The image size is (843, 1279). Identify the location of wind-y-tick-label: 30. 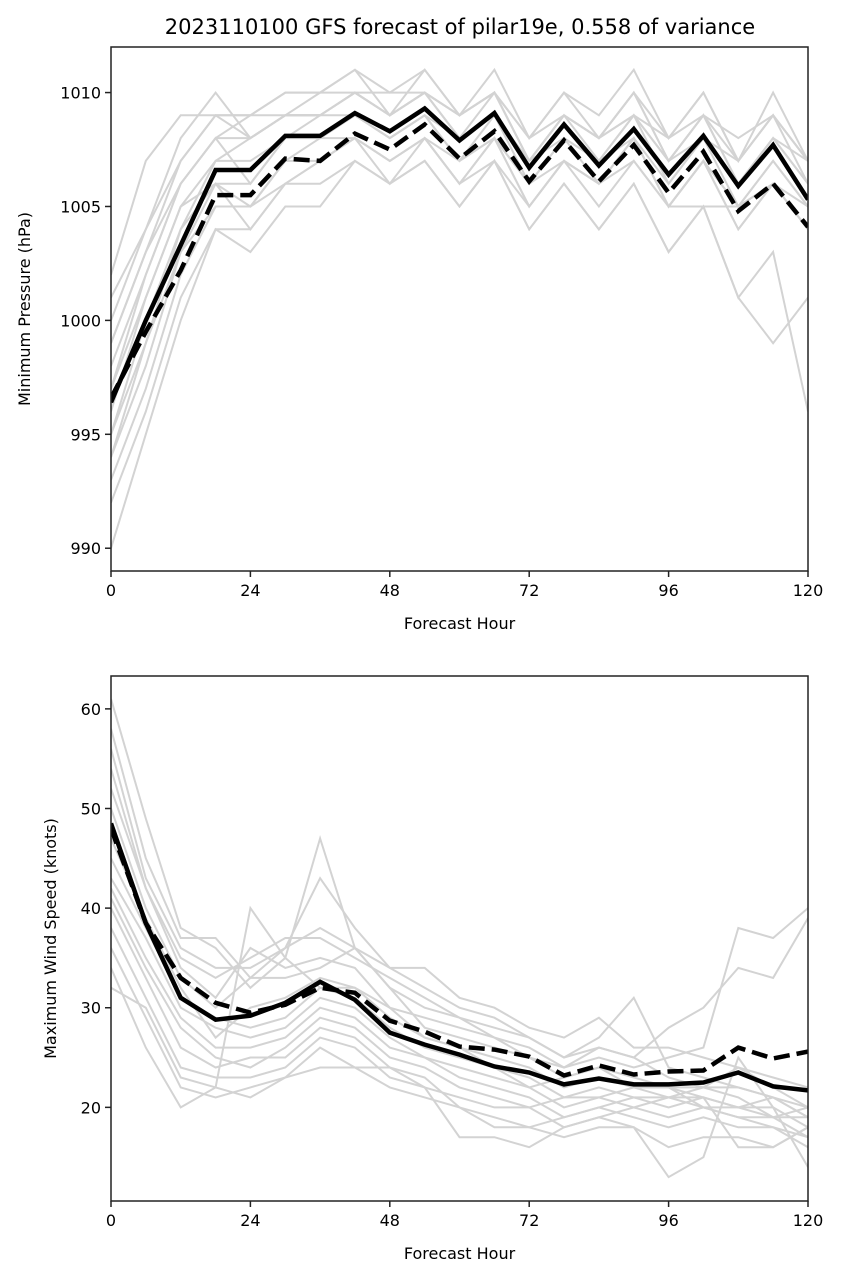
(91, 1008).